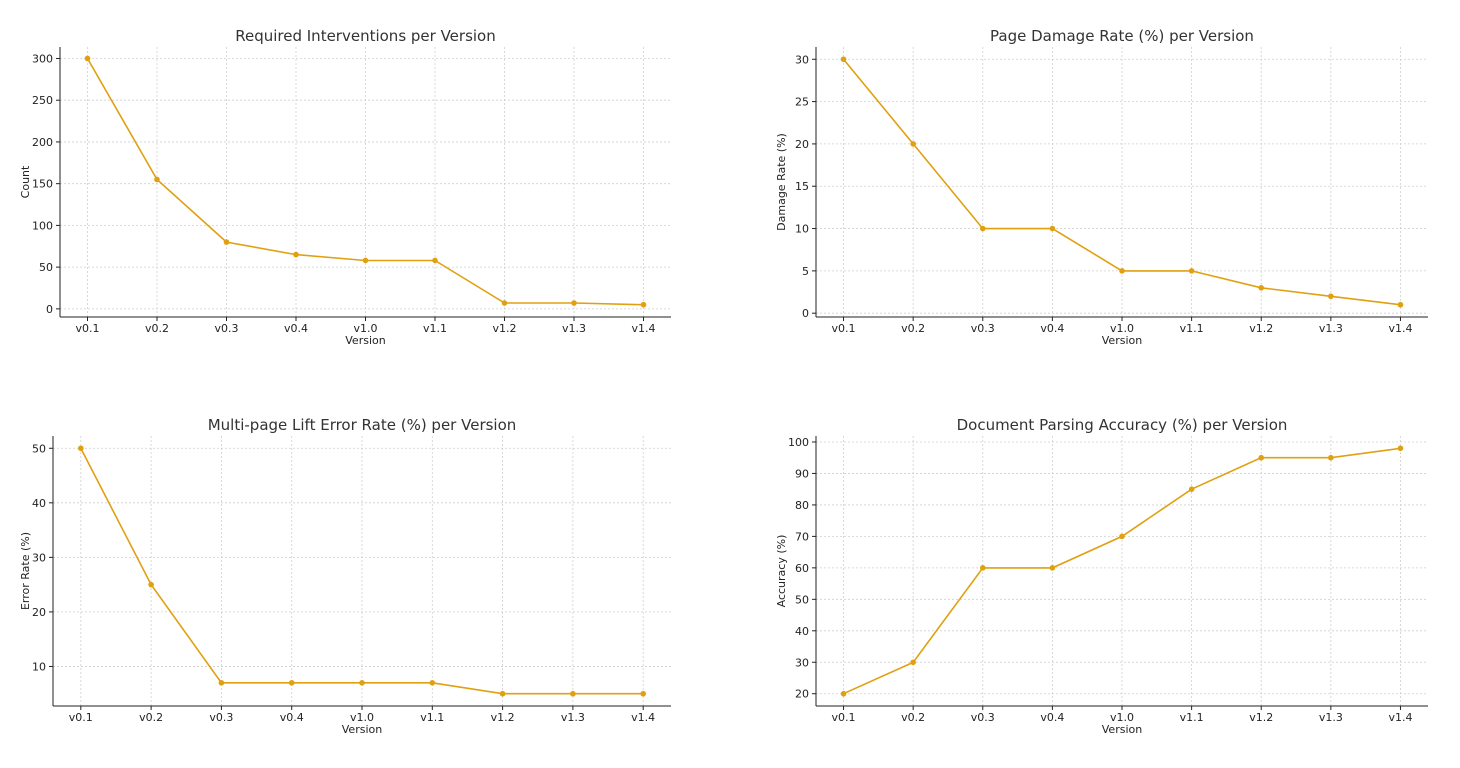 The image size is (1460, 768). What do you see at coordinates (42, 100) in the screenshot?
I see `y-tick-label: 250` at bounding box center [42, 100].